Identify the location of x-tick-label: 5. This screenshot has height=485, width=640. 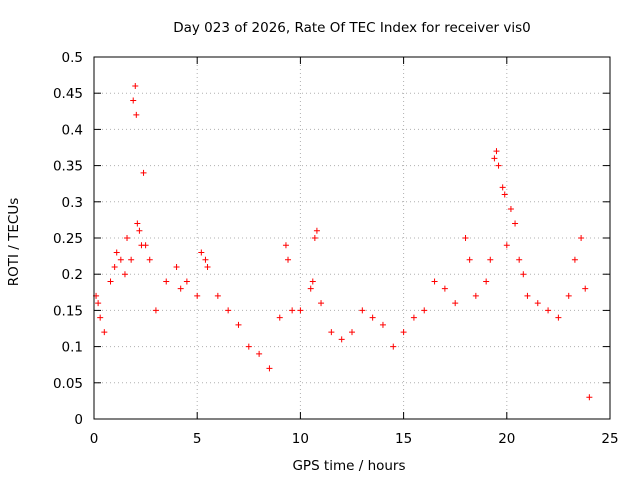
(197, 439).